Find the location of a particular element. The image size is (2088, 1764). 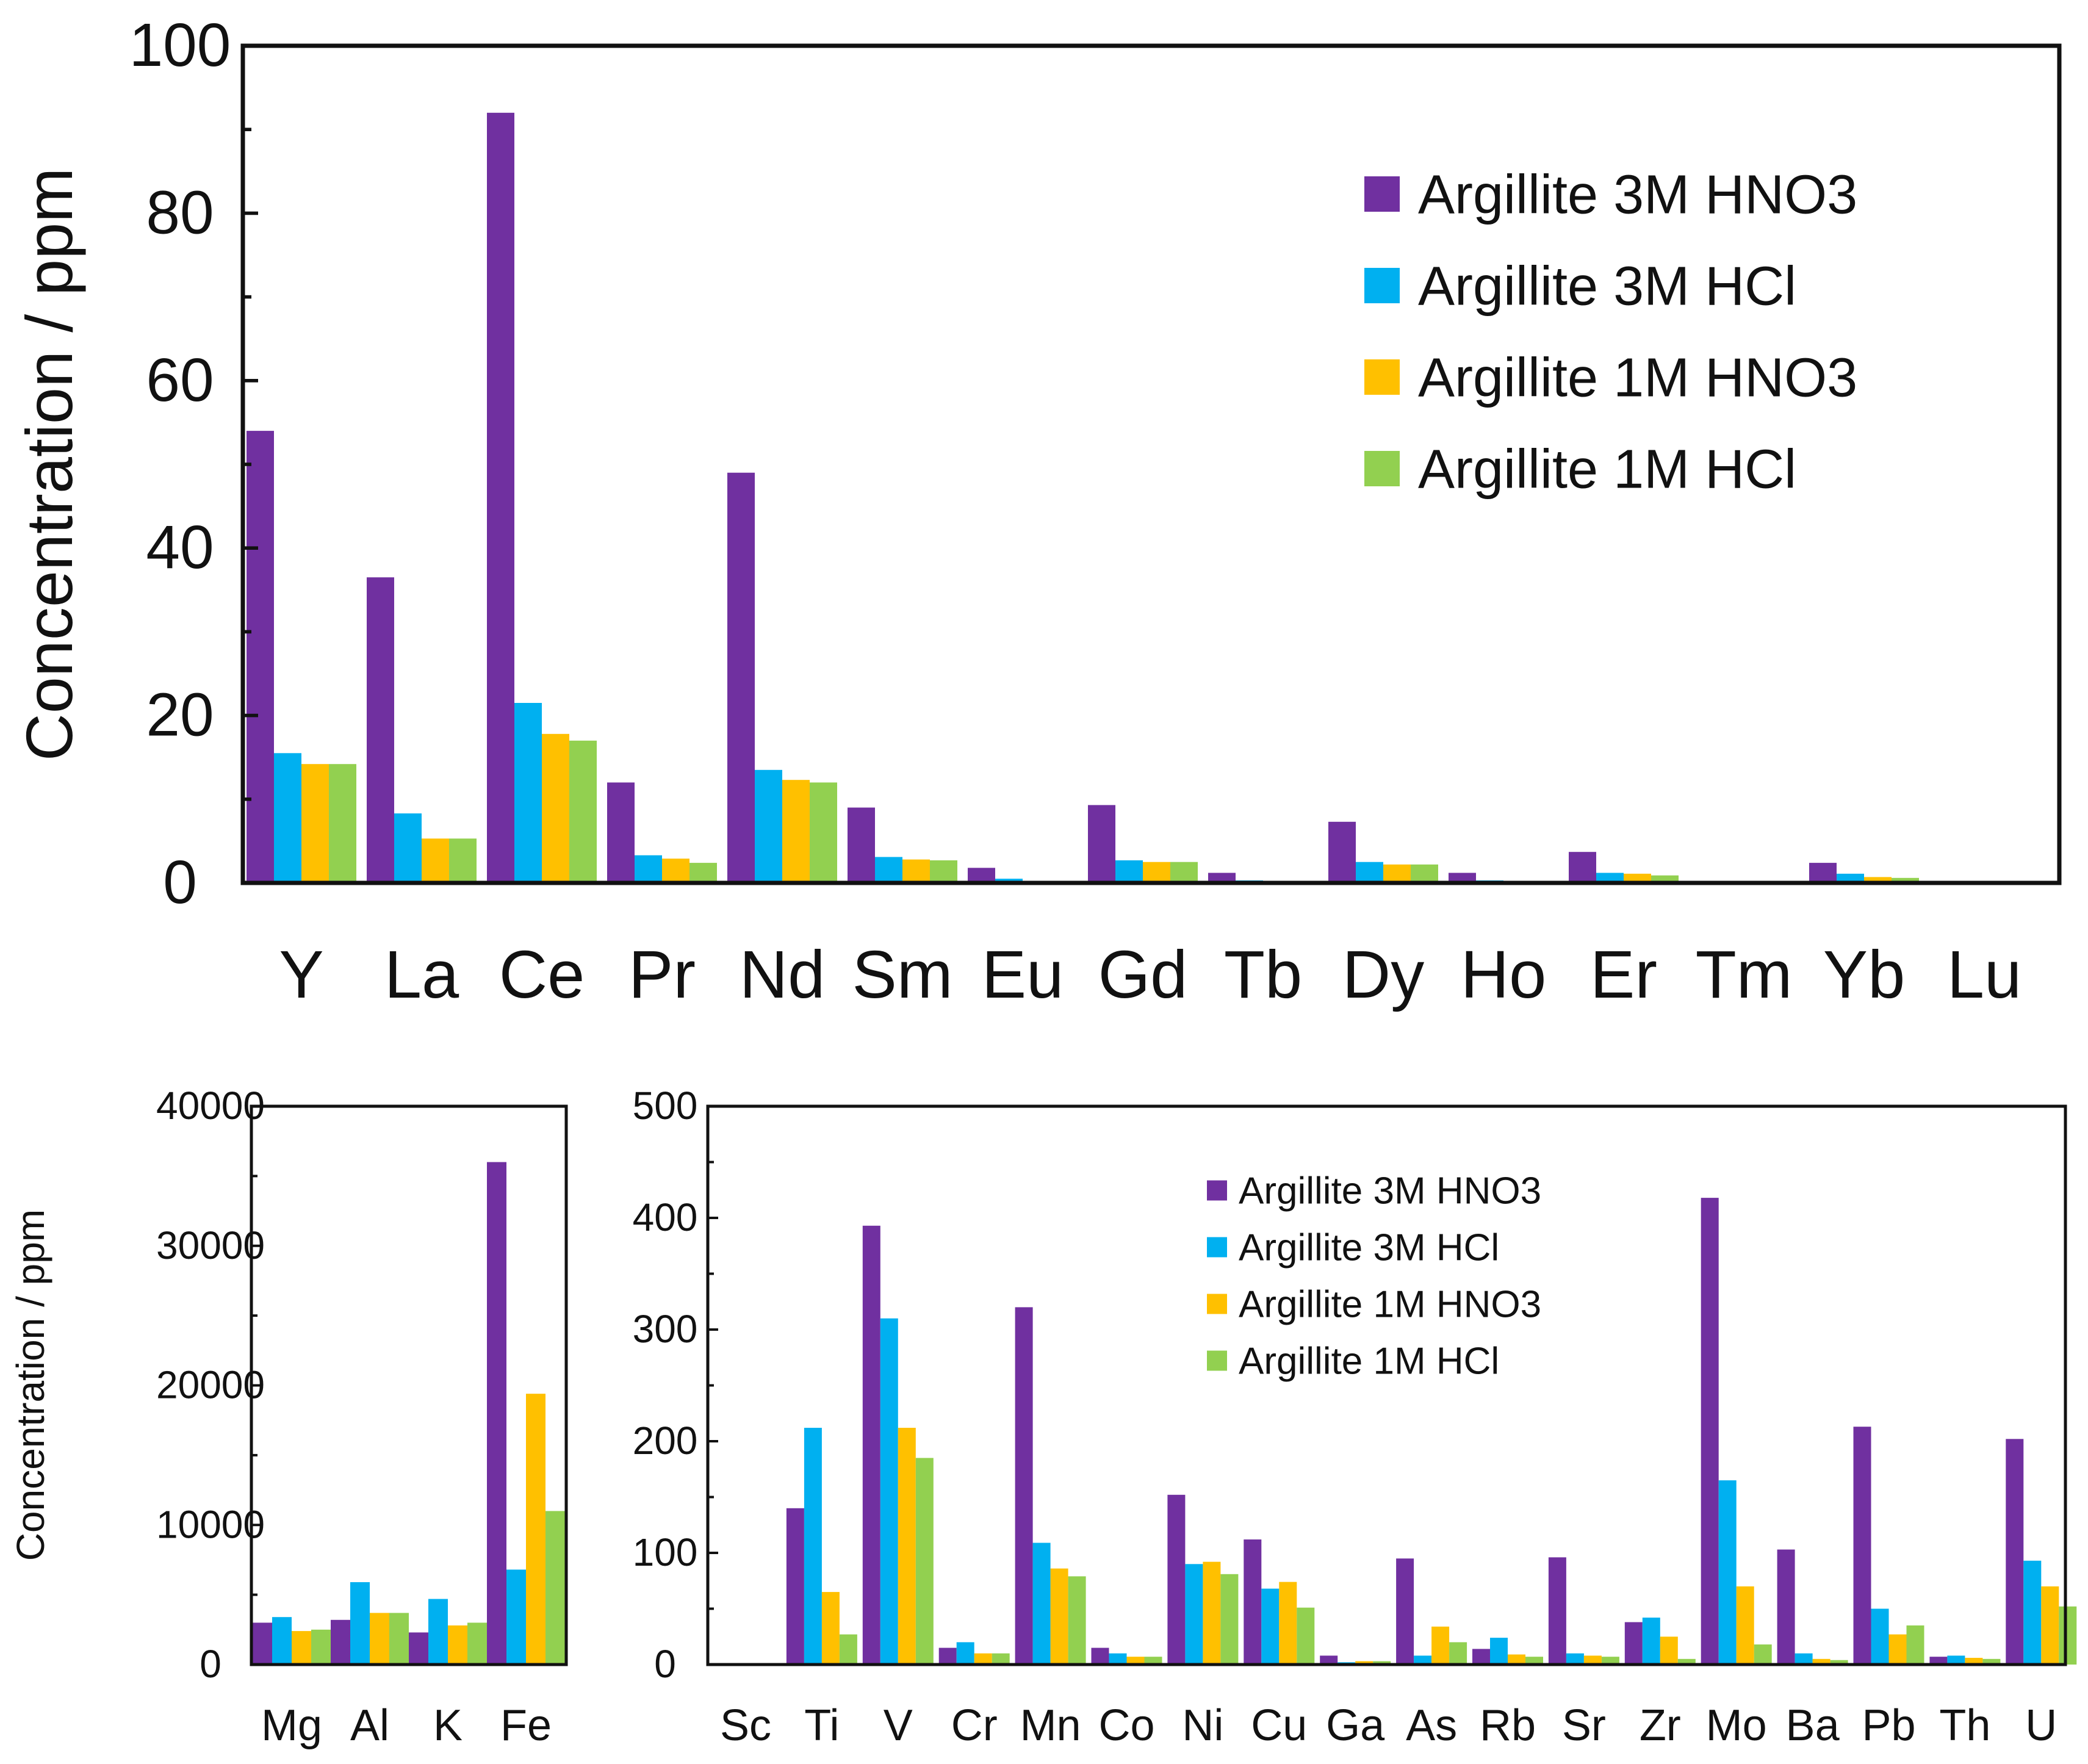

x-tick-label-trace-Ni: Ni is located at coordinates (1202, 1726).